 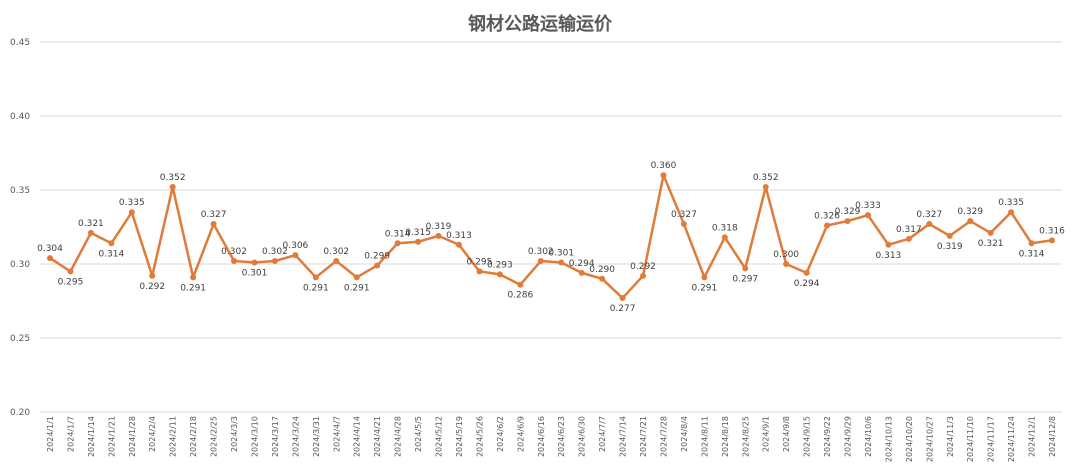 I want to click on data-label-27: 0.290, so click(x=602, y=270).